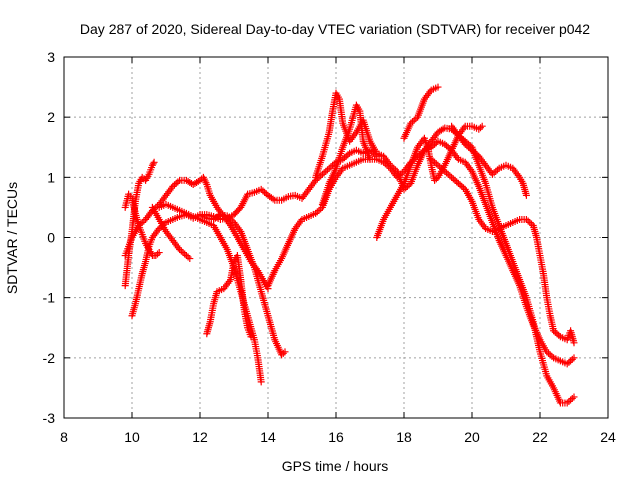 This screenshot has width=640, height=480. Describe the element at coordinates (200, 437) in the screenshot. I see `x-tick-label: 12` at that location.